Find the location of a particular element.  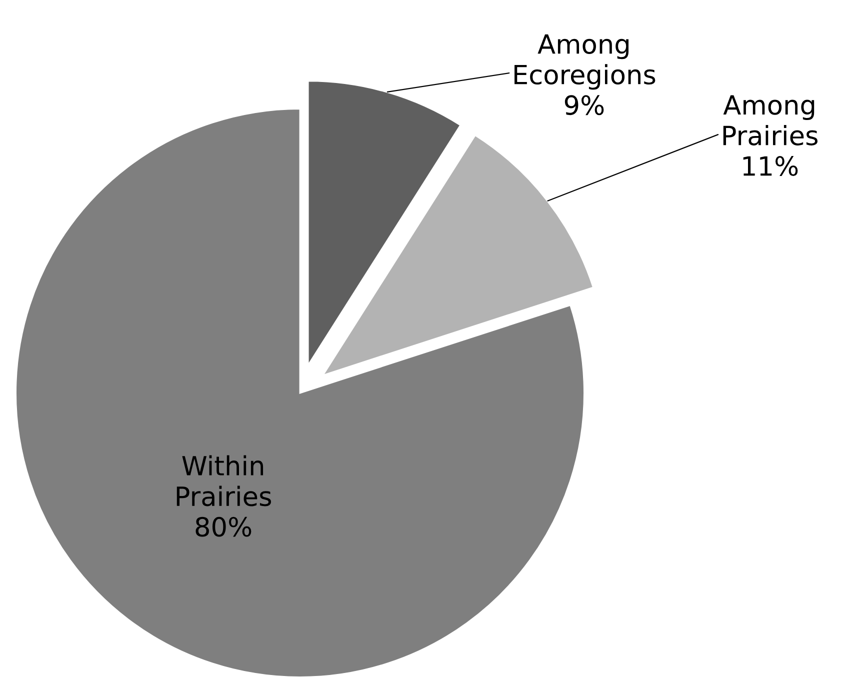

data-label: 9% is located at coordinates (584, 105).